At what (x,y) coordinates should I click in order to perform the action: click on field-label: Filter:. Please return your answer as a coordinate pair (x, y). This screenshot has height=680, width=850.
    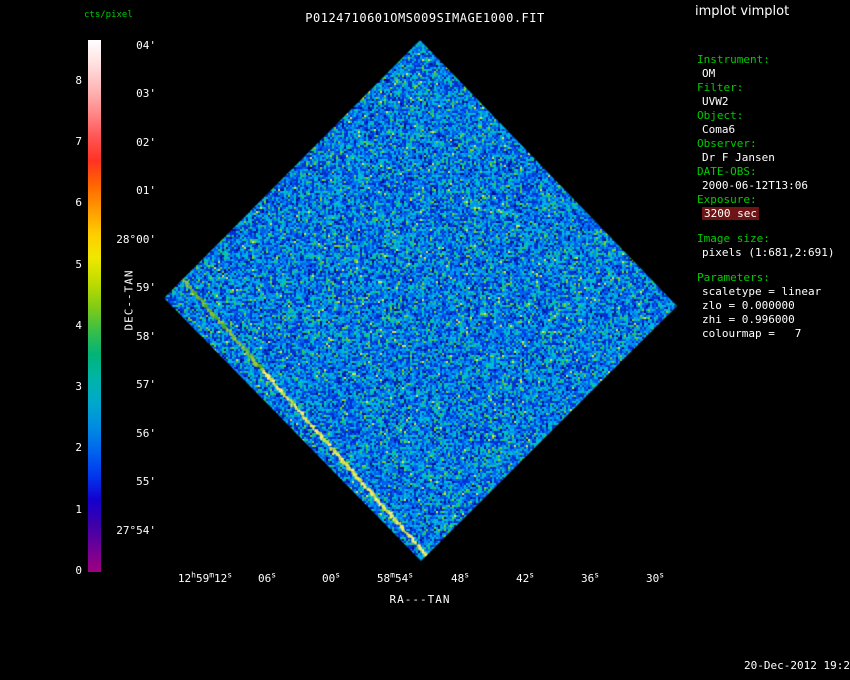
    Looking at the image, I should click on (720, 87).